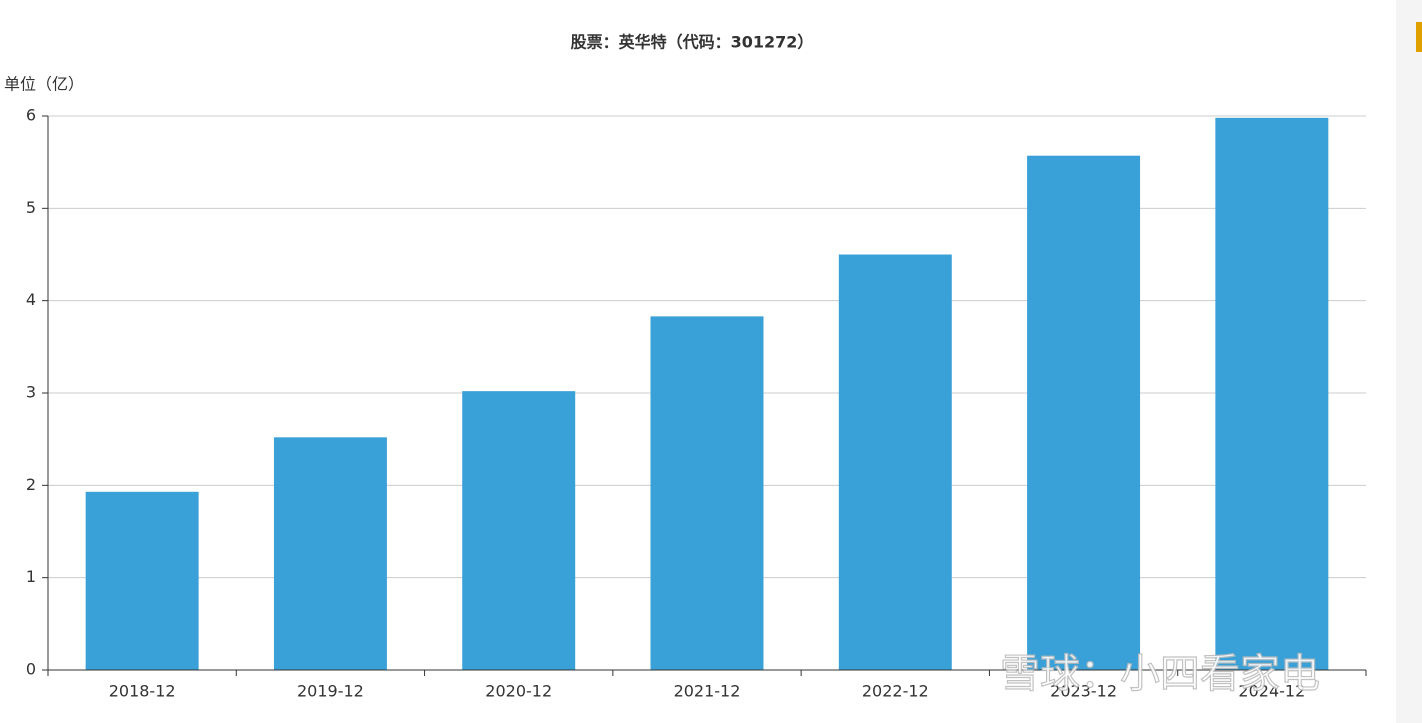  I want to click on x-tick-label: 2023-12, so click(1083, 691).